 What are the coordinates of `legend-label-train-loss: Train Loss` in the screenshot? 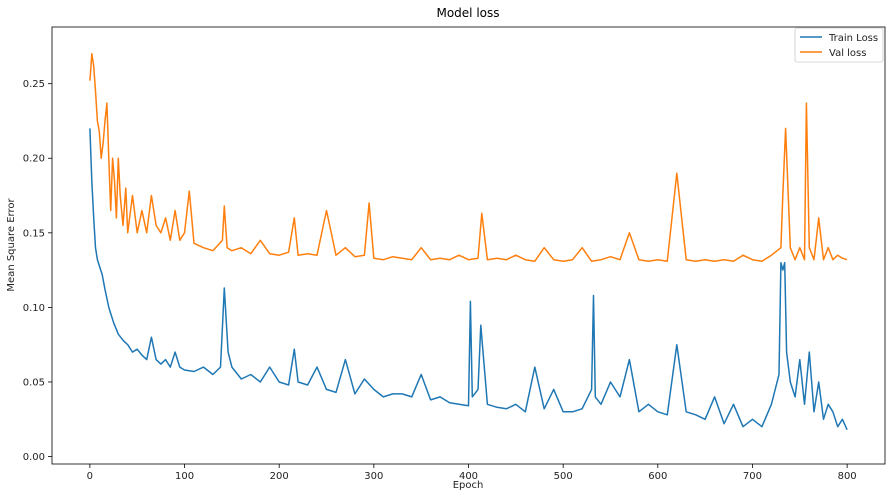 It's located at (853, 38).